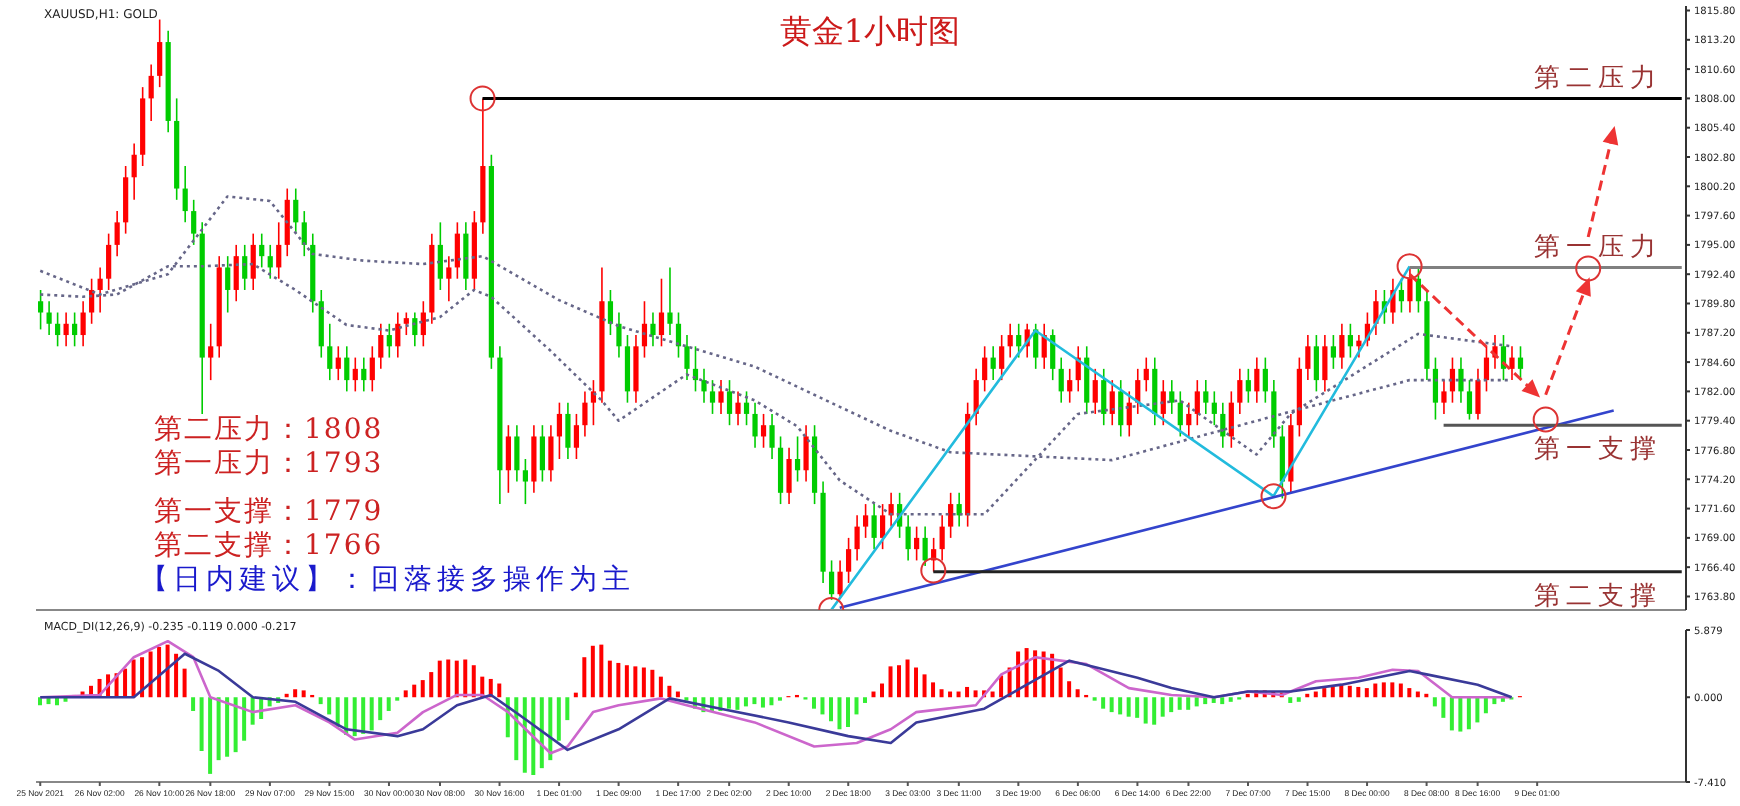 The image size is (1740, 806). Describe the element at coordinates (1597, 248) in the screenshot. I see `series-label: 第一压力` at that location.